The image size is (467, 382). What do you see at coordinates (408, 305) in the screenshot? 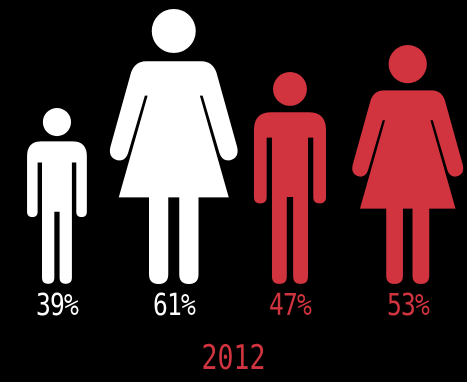
I see `percent-label: 53%` at bounding box center [408, 305].